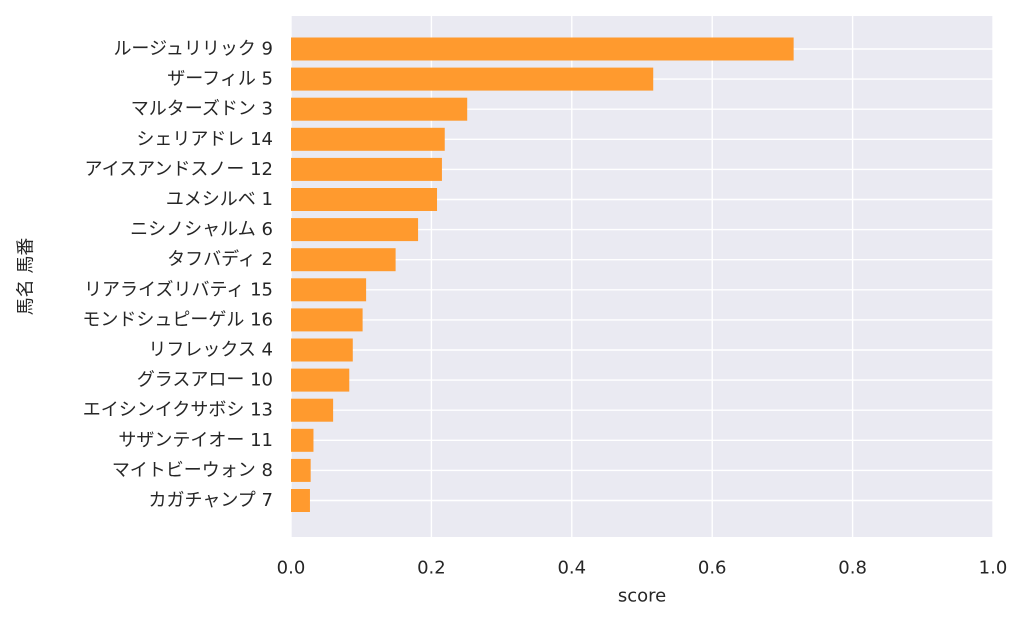 The width and height of the screenshot is (1024, 620). Describe the element at coordinates (571, 568) in the screenshot. I see `x-tick-label: 0.4` at that location.